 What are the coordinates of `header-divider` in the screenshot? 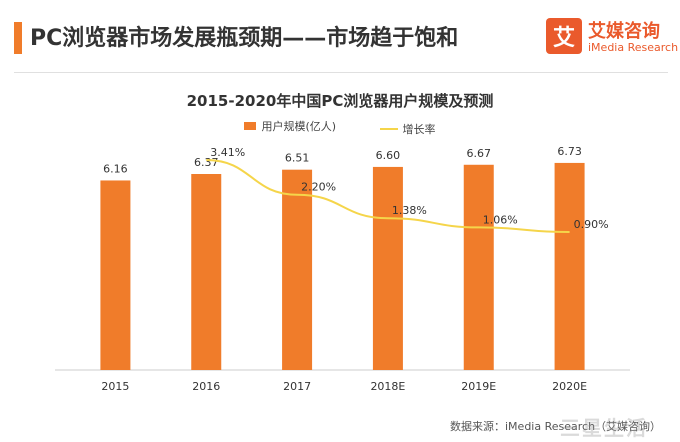 It's located at (341, 72).